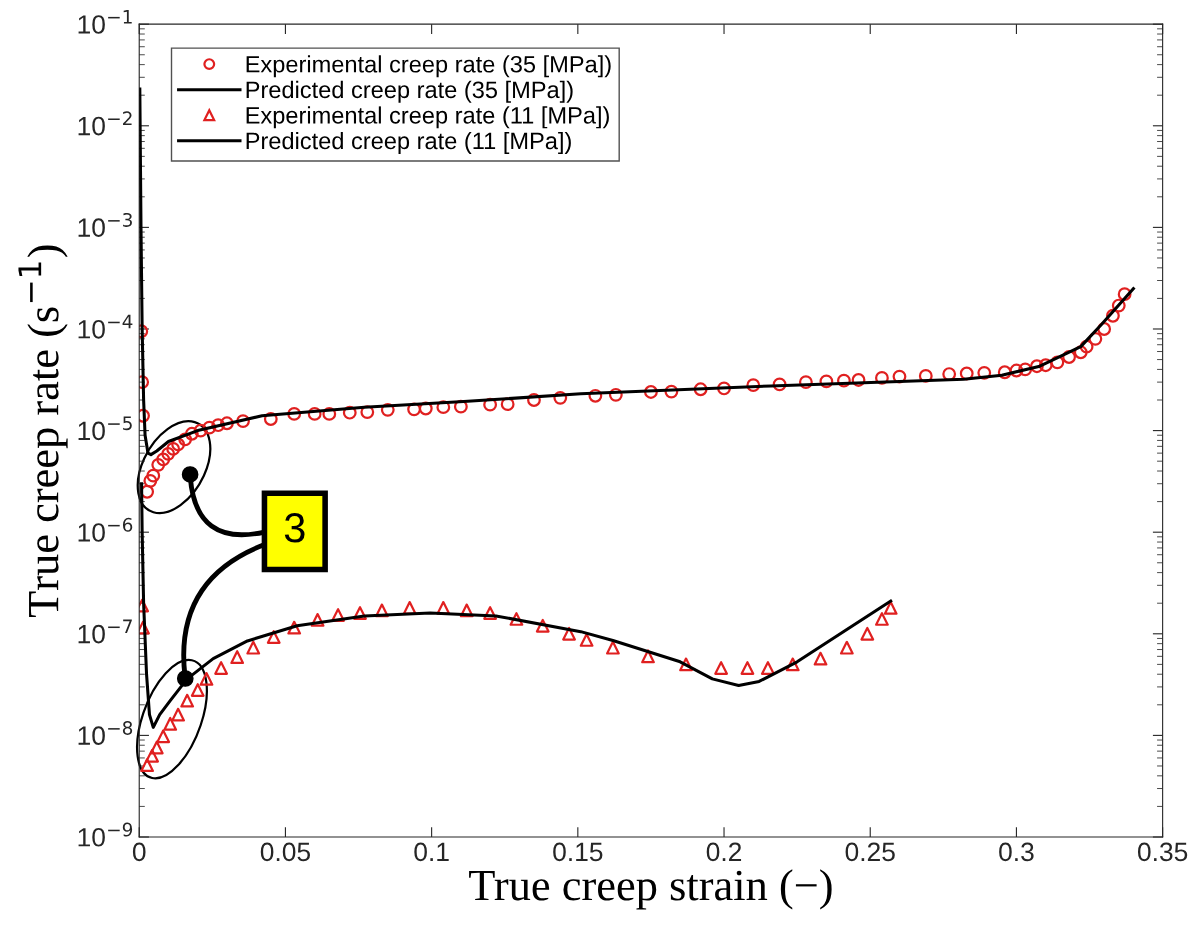 This screenshot has width=1190, height=930. What do you see at coordinates (105, 326) in the screenshot?
I see `y-tick-label: 10$^{−4}$` at bounding box center [105, 326].